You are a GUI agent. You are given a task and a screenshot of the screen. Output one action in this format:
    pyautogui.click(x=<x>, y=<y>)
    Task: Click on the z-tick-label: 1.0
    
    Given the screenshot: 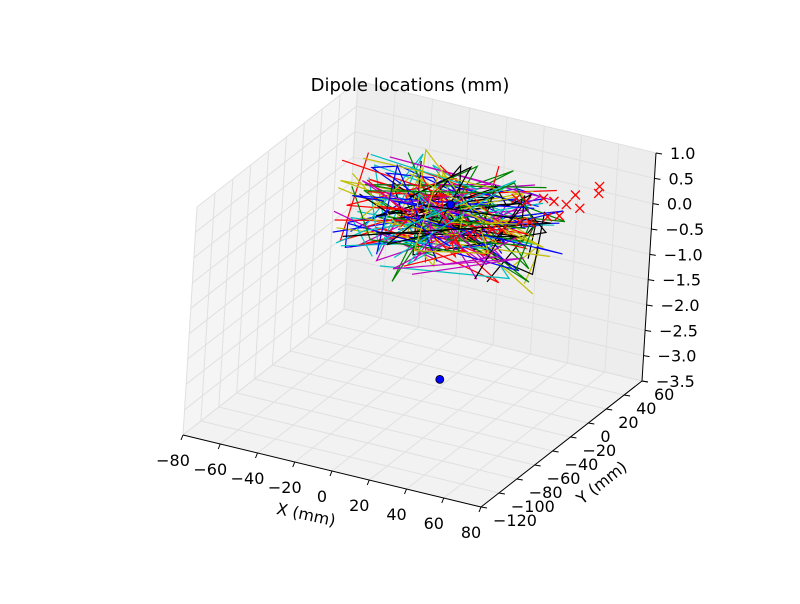 What is the action you would take?
    pyautogui.click(x=682, y=153)
    